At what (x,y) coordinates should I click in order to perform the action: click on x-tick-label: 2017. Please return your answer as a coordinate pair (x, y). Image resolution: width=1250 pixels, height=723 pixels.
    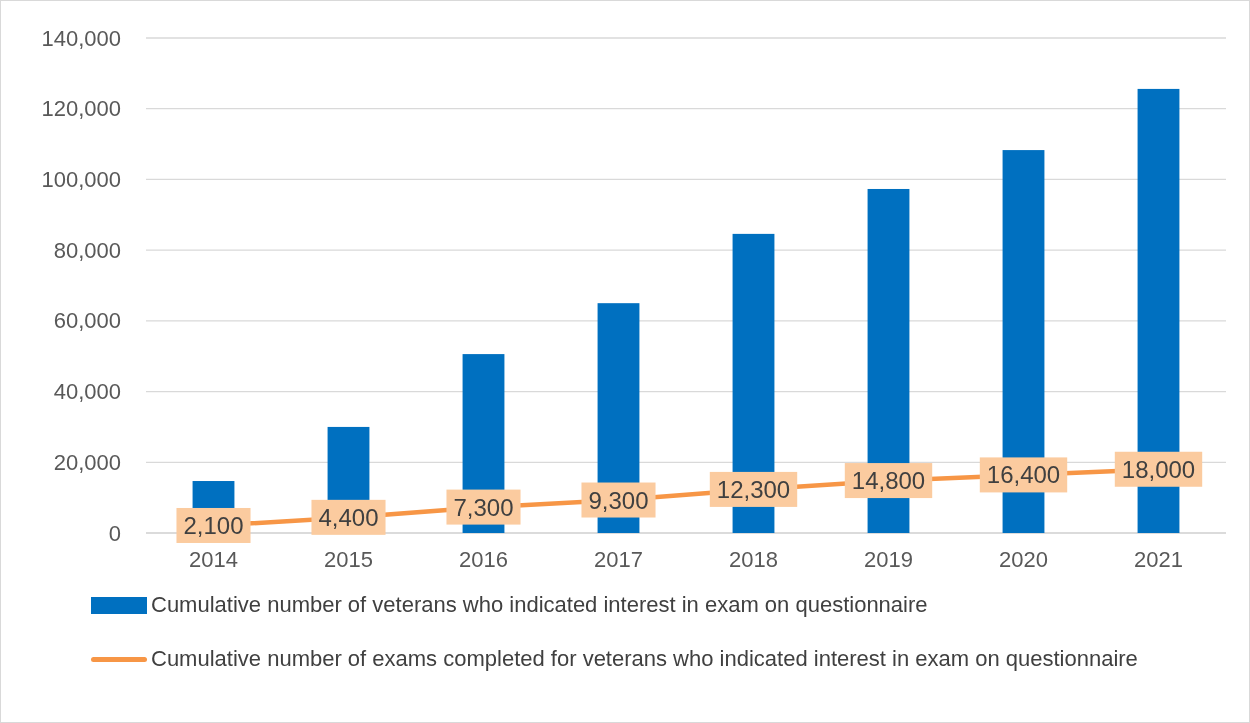
    Looking at the image, I should click on (618, 559).